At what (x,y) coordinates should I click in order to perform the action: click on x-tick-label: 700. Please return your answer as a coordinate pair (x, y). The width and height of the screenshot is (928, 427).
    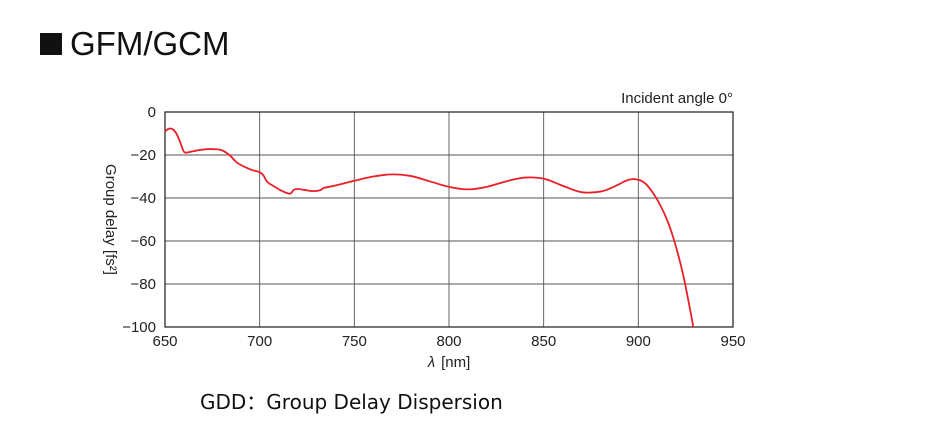
    Looking at the image, I should click on (259, 341).